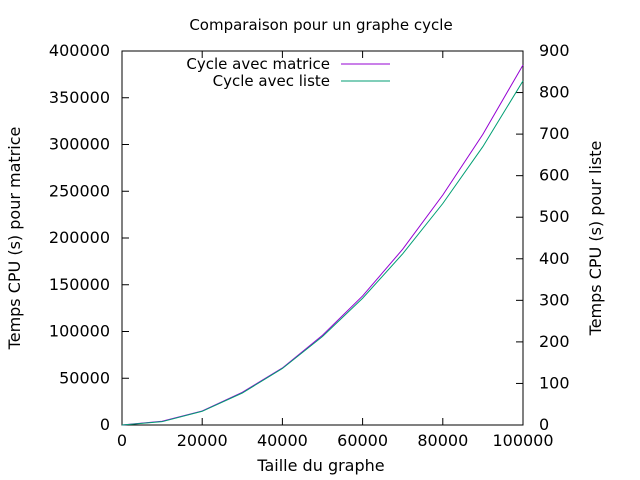 This screenshot has height=480, width=640. I want to click on y2-tick-label: 300, so click(554, 299).